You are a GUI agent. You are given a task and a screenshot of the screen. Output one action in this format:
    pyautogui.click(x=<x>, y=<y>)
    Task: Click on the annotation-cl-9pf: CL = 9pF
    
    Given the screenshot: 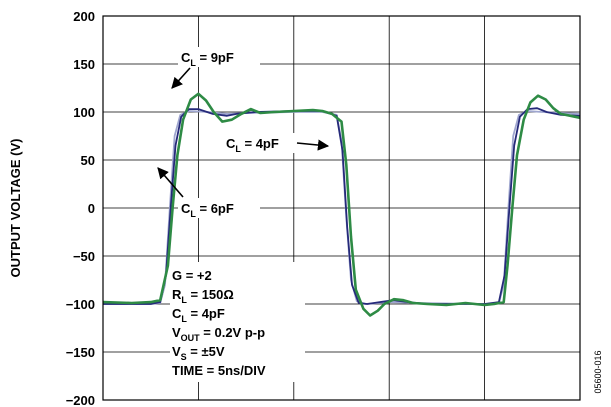 What is the action you would take?
    pyautogui.click(x=215, y=68)
    